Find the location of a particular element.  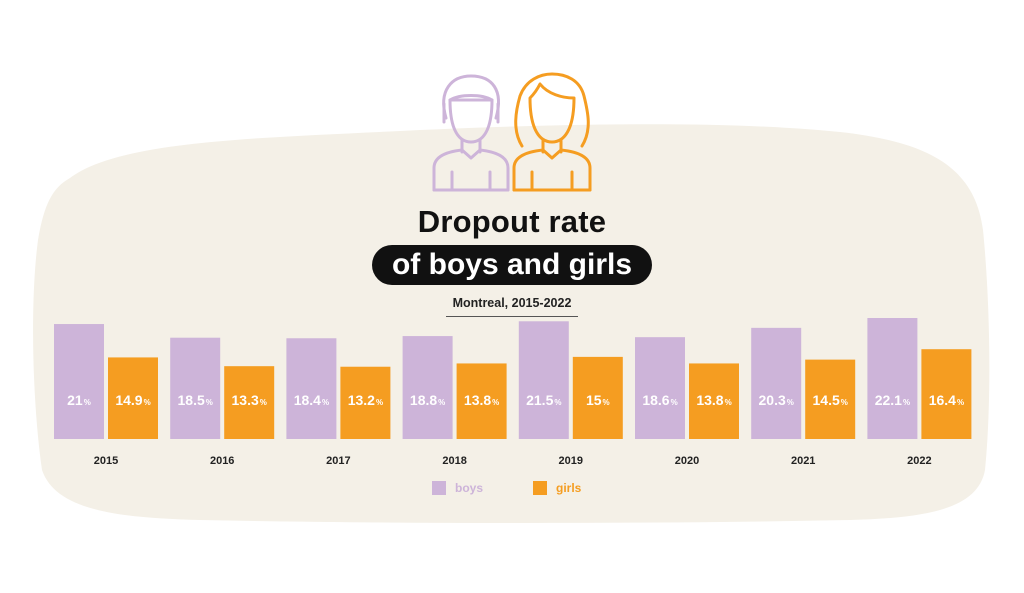

x-tick-label-2022: 2022 is located at coordinates (919, 461).